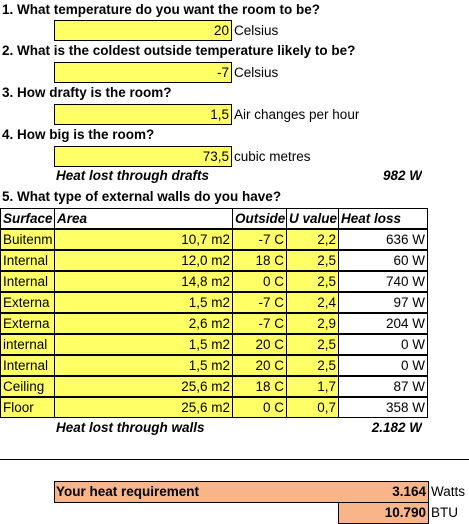 Image resolution: width=469 pixels, height=524 pixels. I want to click on surface-cell: Buitenm, so click(27, 239).